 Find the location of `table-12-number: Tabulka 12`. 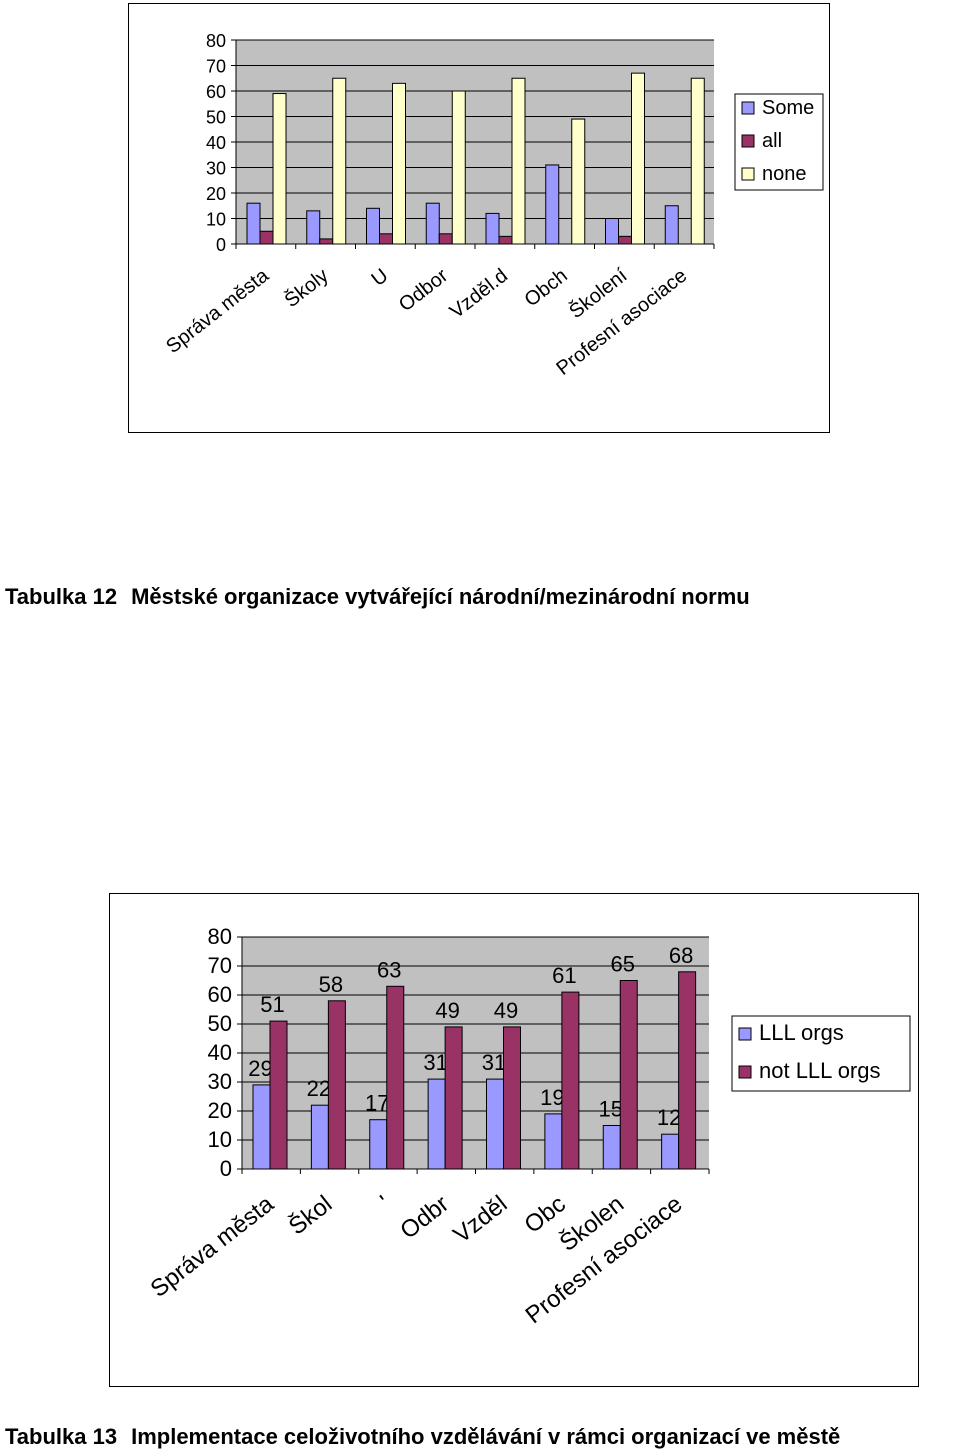

table-12-number: Tabulka 12 is located at coordinates (61, 596).